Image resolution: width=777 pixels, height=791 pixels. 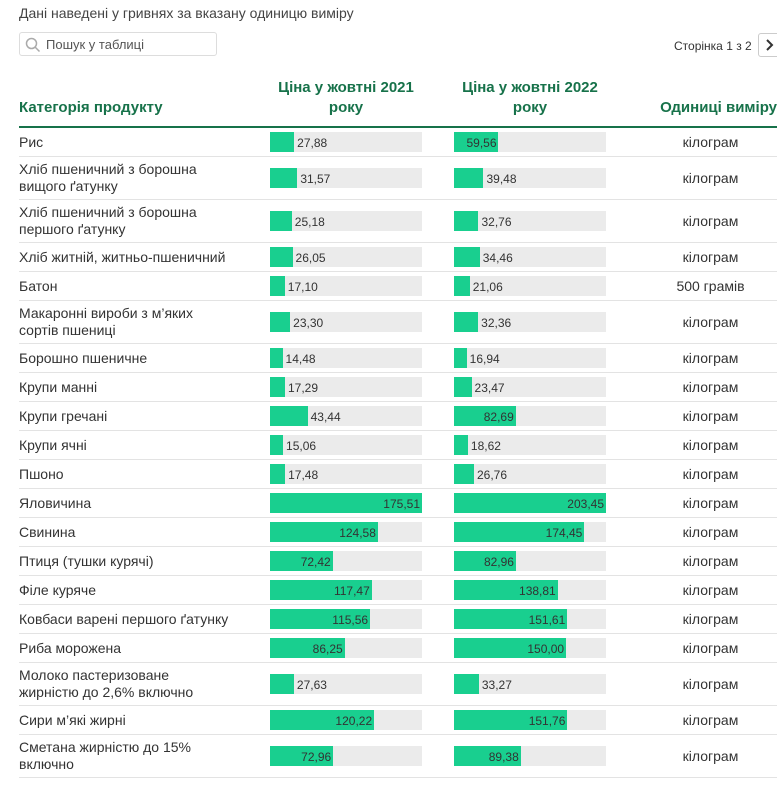 What do you see at coordinates (118, 44) in the screenshot?
I see `search-box: Пошук у таблиці` at bounding box center [118, 44].